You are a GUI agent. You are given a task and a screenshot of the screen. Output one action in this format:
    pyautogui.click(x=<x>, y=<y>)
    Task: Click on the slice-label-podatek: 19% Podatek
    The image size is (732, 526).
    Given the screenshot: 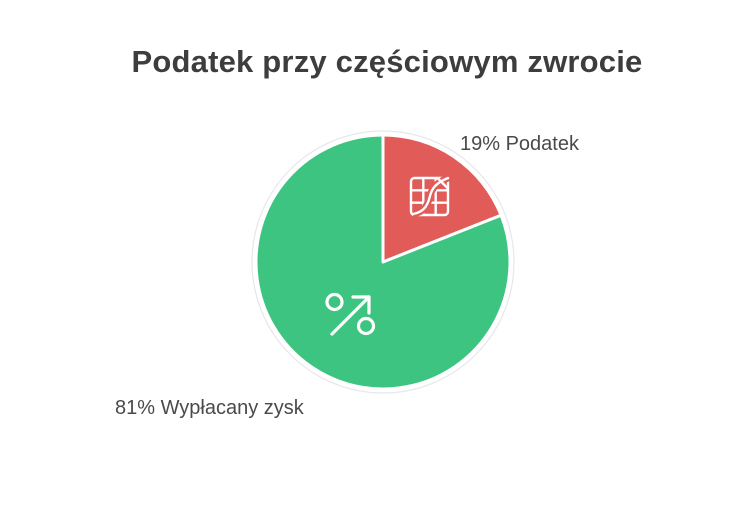 What is the action you would take?
    pyautogui.click(x=519, y=144)
    